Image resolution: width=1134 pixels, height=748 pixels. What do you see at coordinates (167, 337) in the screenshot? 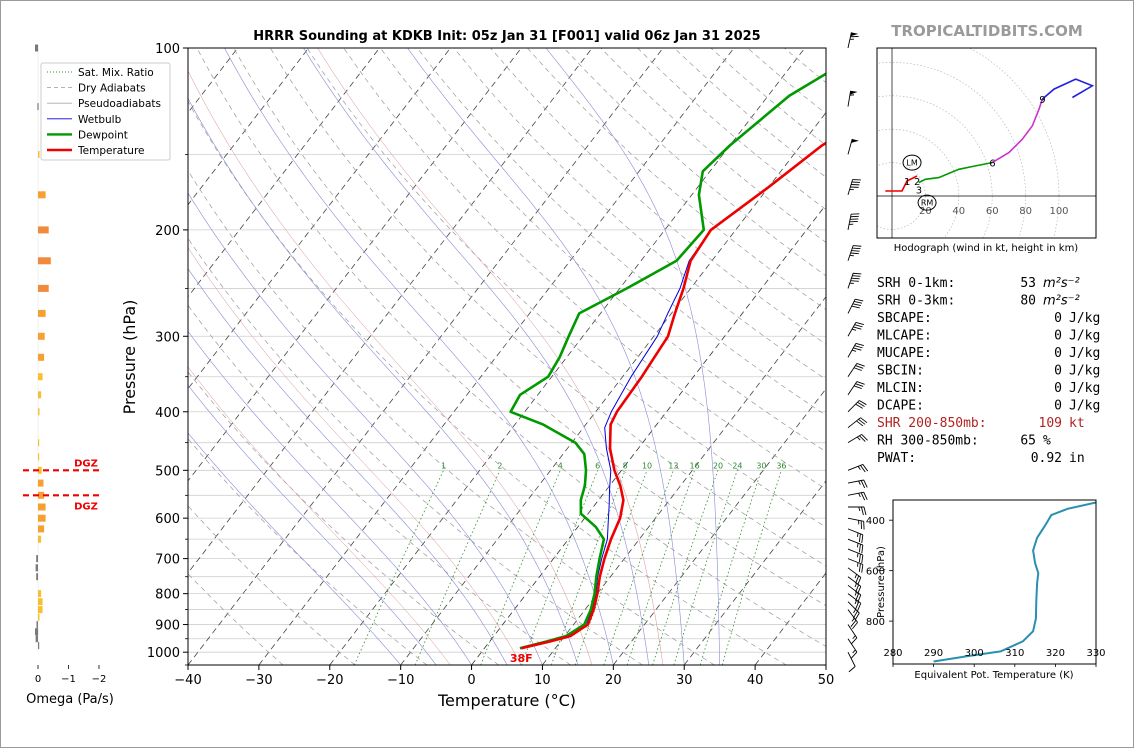
I see `y-tick-label: 300` at bounding box center [167, 337].